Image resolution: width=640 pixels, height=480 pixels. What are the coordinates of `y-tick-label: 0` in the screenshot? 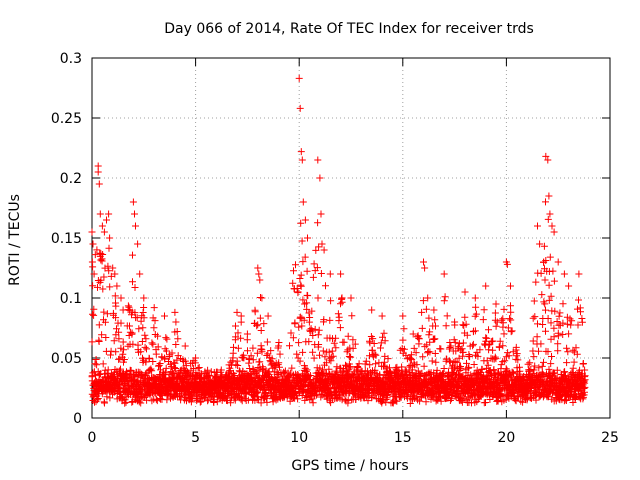 It's located at (77, 419).